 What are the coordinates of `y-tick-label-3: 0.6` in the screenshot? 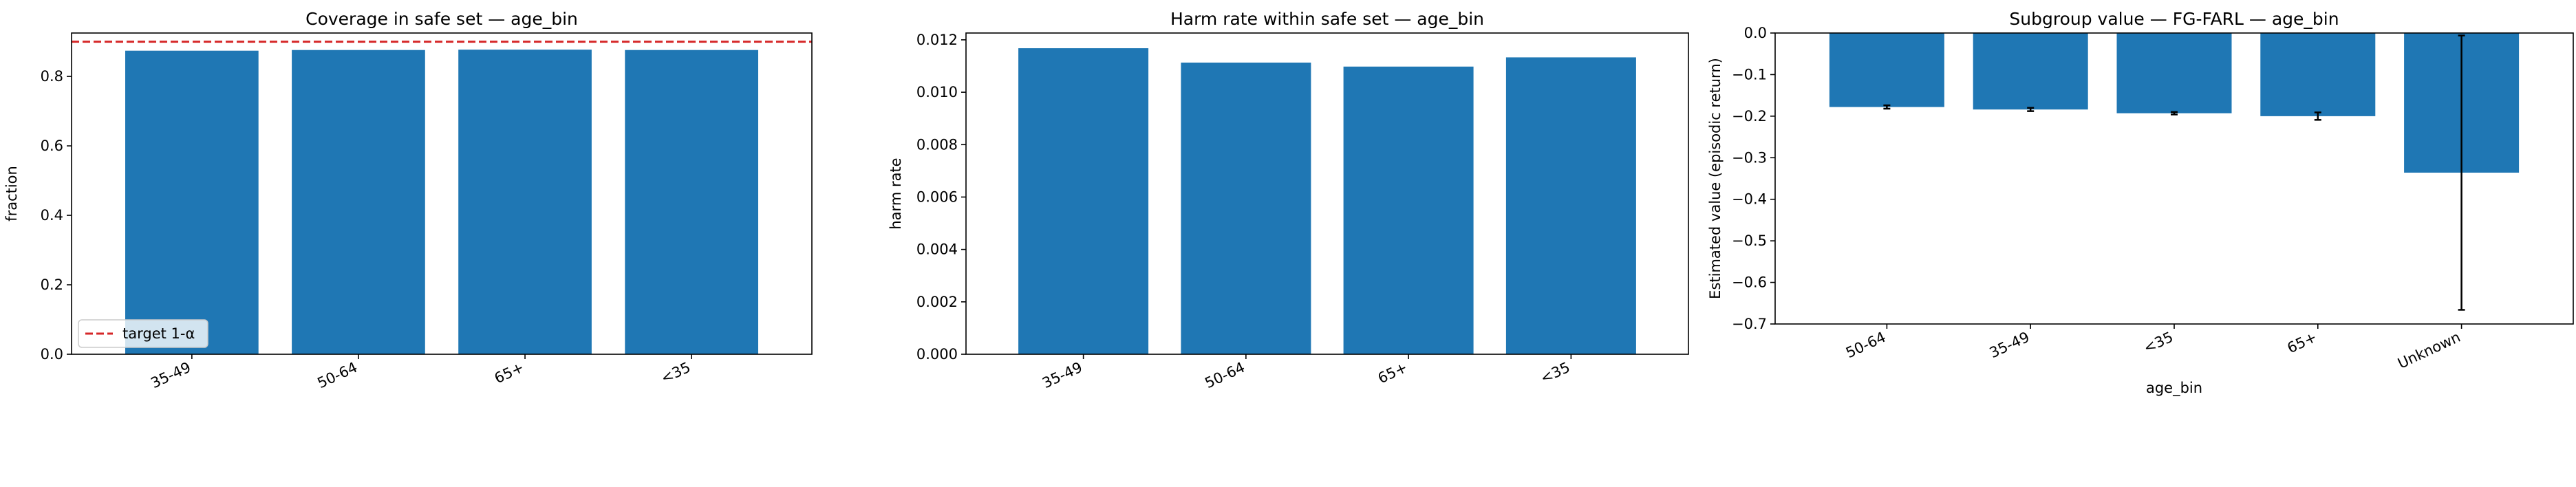 It's located at (52, 146).